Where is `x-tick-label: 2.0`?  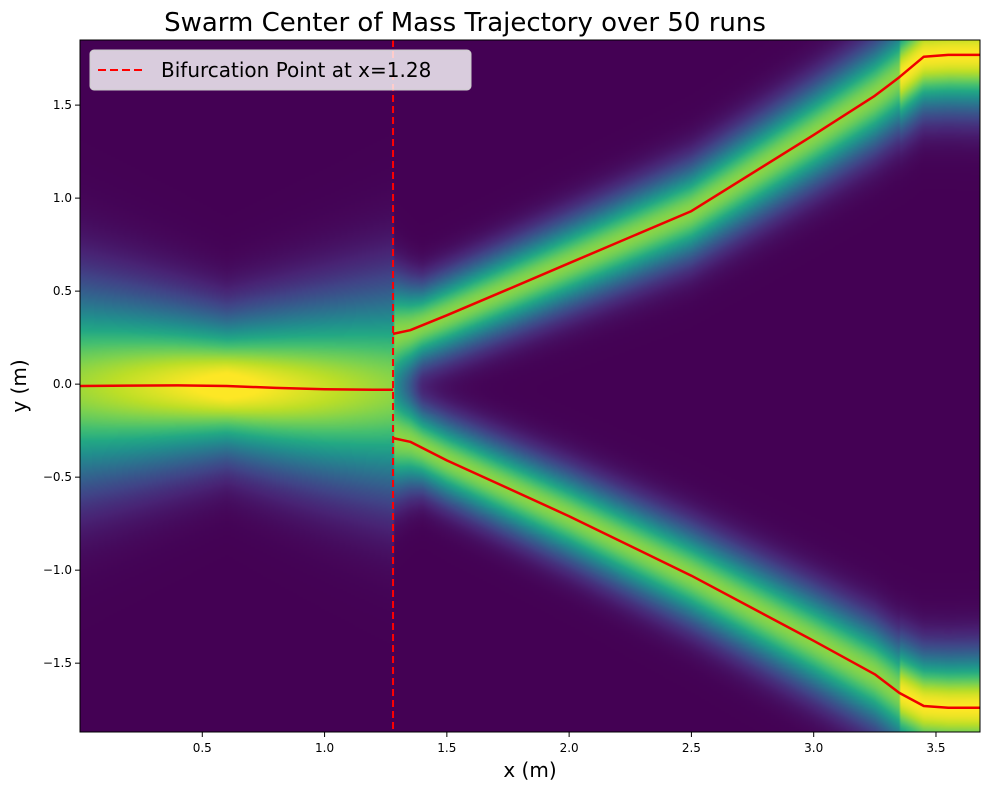
x-tick-label: 2.0 is located at coordinates (569, 748).